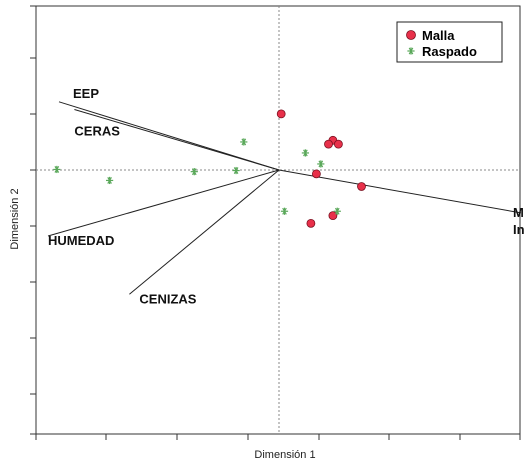 The height and width of the screenshot is (462, 524). What do you see at coordinates (518, 221) in the screenshot?
I see `vector-label-materiales-insolubles: MaterialesInsolubles` at bounding box center [518, 221].